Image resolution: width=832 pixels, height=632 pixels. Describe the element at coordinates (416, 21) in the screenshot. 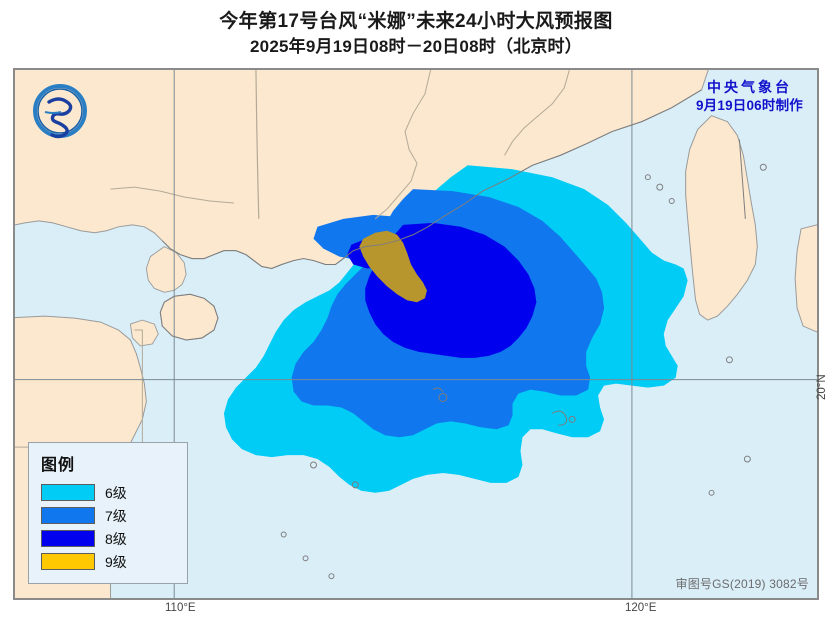

I see `page-title: 今年第17号台风“米娜”未来24小时大风预报图` at that location.